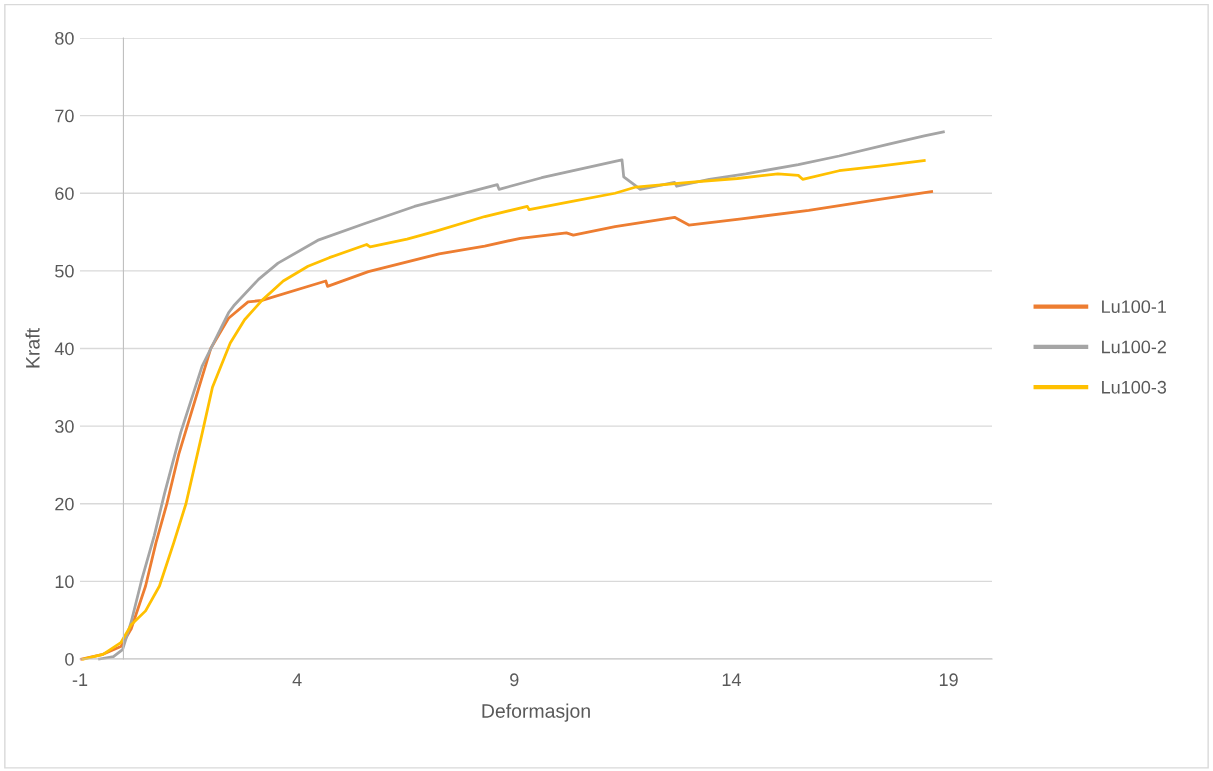 This screenshot has width=1213, height=771. I want to click on legend-label: Lu100-2, so click(1134, 347).